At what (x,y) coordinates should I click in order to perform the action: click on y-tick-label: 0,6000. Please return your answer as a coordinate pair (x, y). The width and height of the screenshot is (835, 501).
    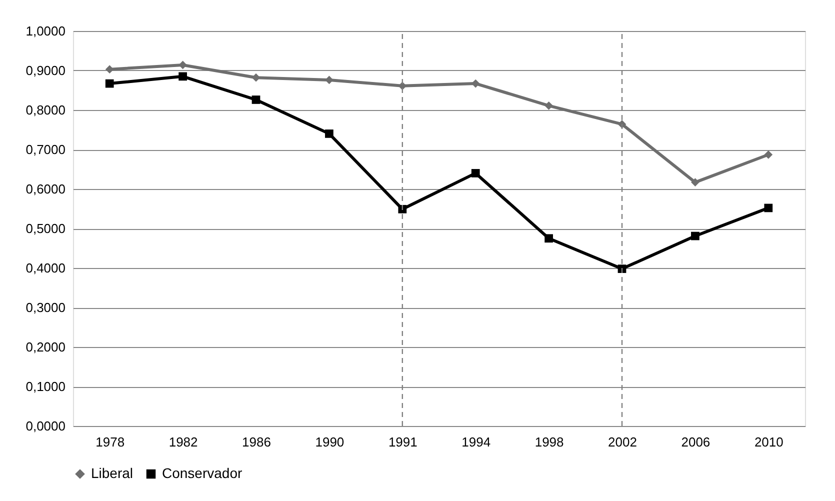
    Looking at the image, I should click on (46, 189).